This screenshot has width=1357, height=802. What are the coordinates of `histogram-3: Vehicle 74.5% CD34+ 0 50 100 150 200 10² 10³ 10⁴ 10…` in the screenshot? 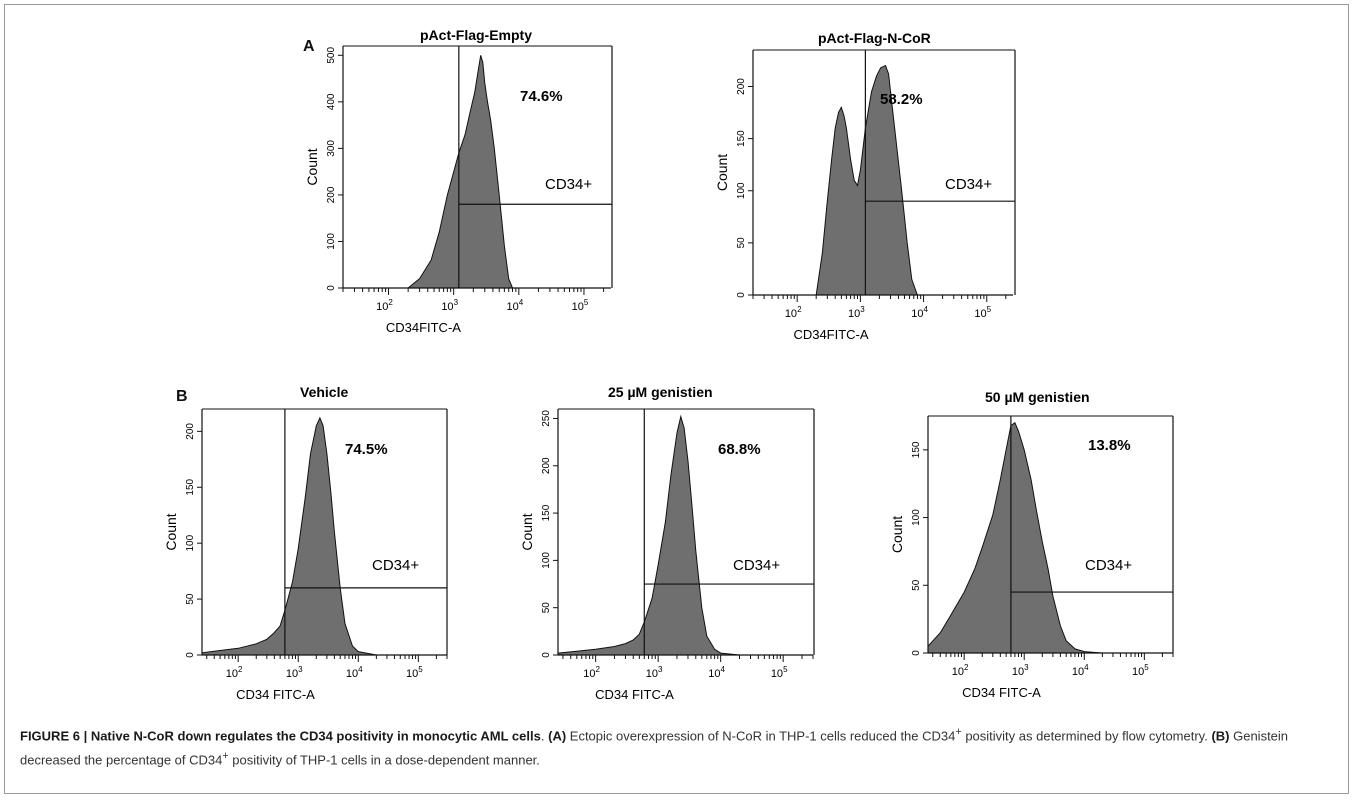 It's located at (305, 543).